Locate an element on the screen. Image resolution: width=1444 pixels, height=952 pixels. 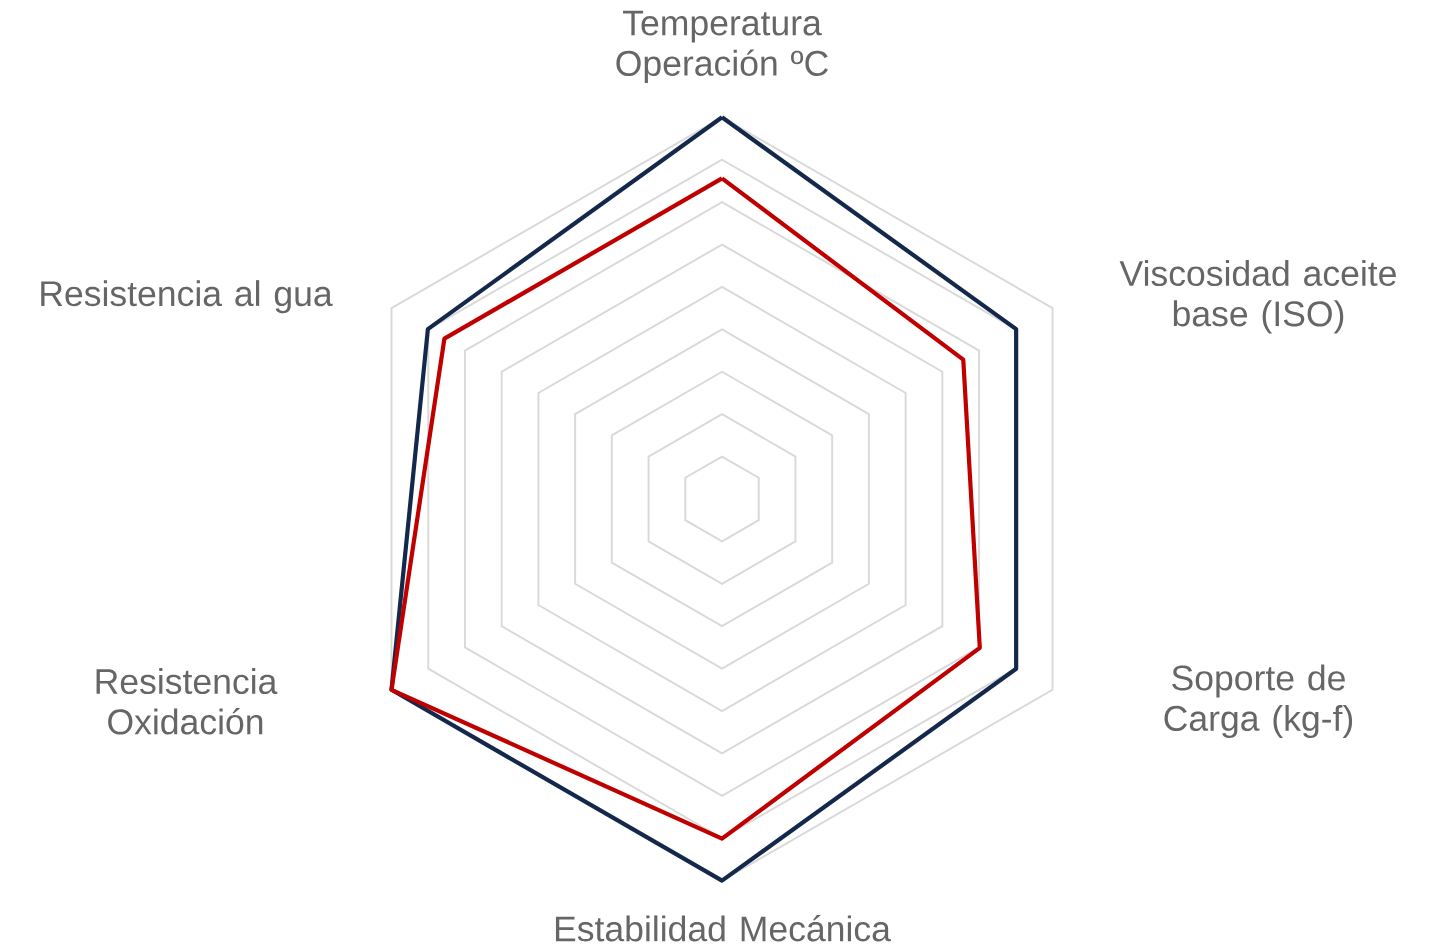
spoke-label: Resistencia al gua is located at coordinates (187, 297).